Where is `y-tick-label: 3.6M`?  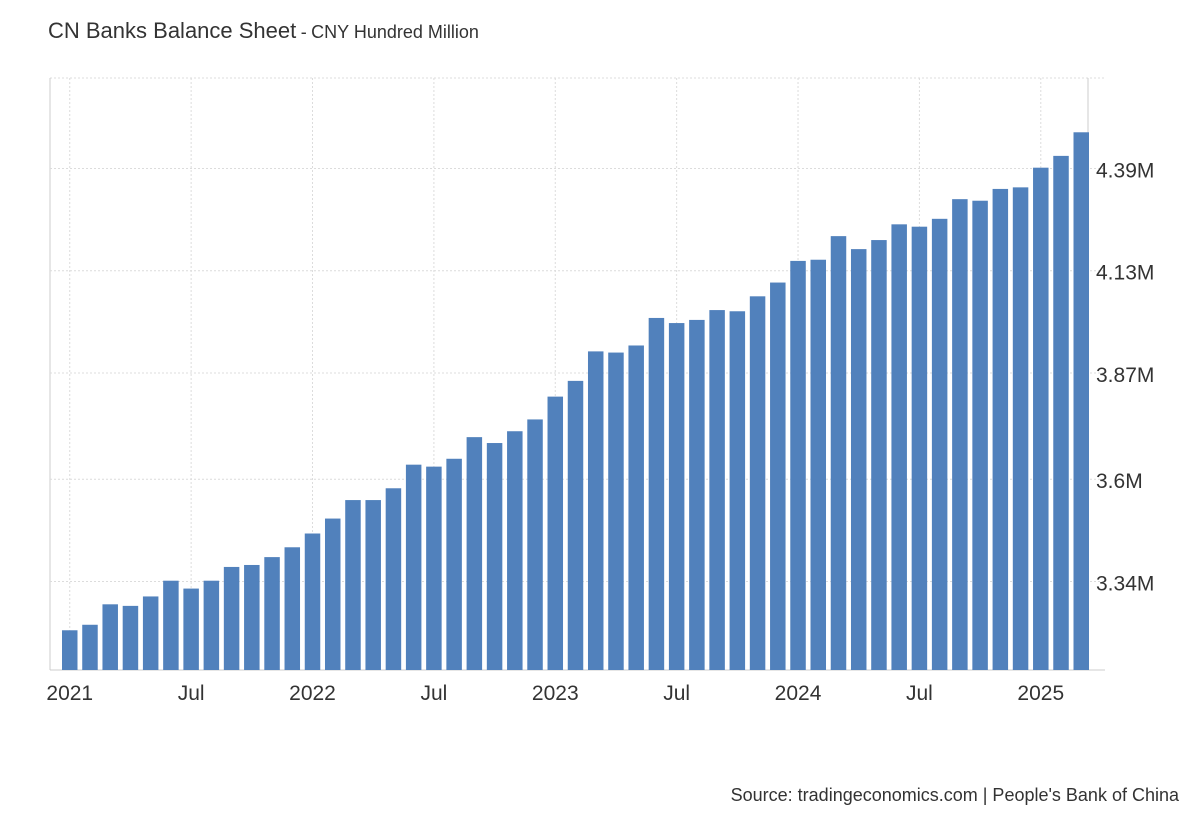 y-tick-label: 3.6M is located at coordinates (1119, 481).